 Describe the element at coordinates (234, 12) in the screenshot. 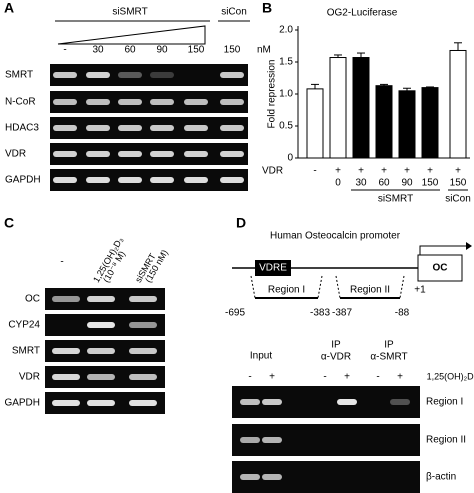

I see `group-label: siCon` at that location.